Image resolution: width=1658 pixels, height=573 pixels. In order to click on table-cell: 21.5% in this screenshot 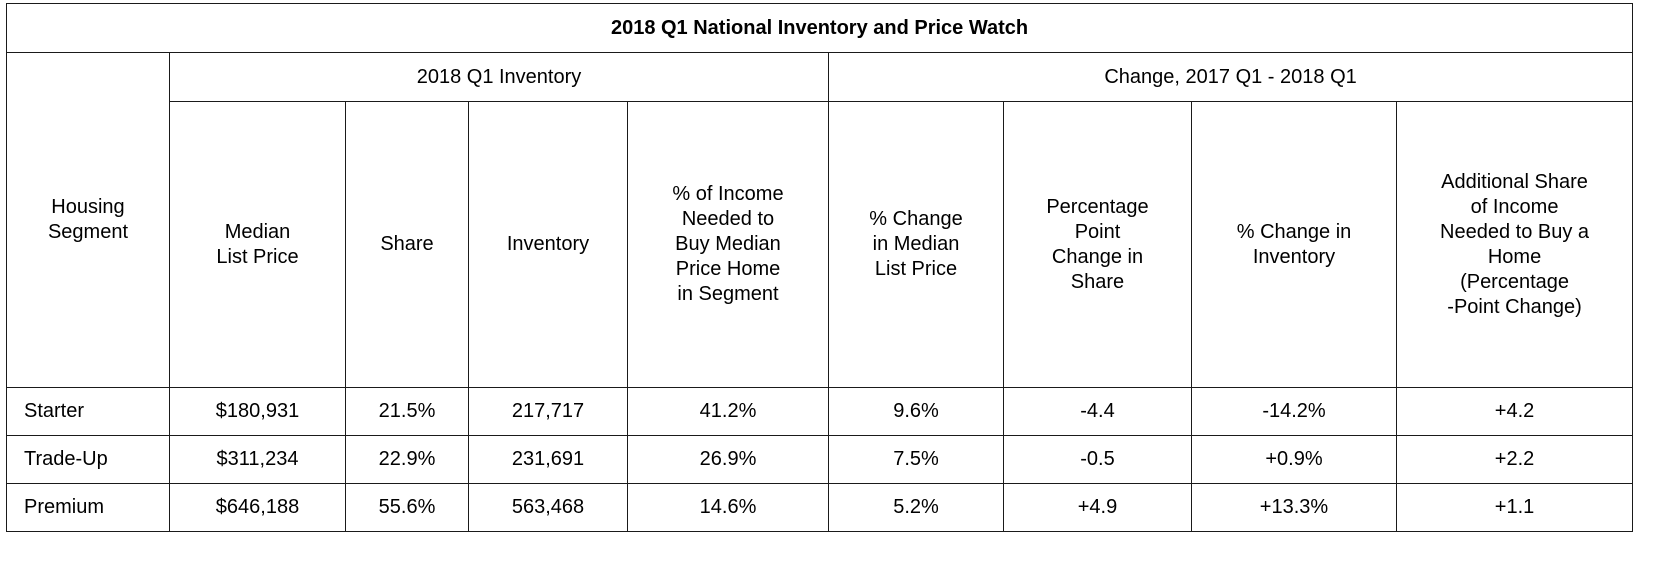, I will do `click(407, 411)`.